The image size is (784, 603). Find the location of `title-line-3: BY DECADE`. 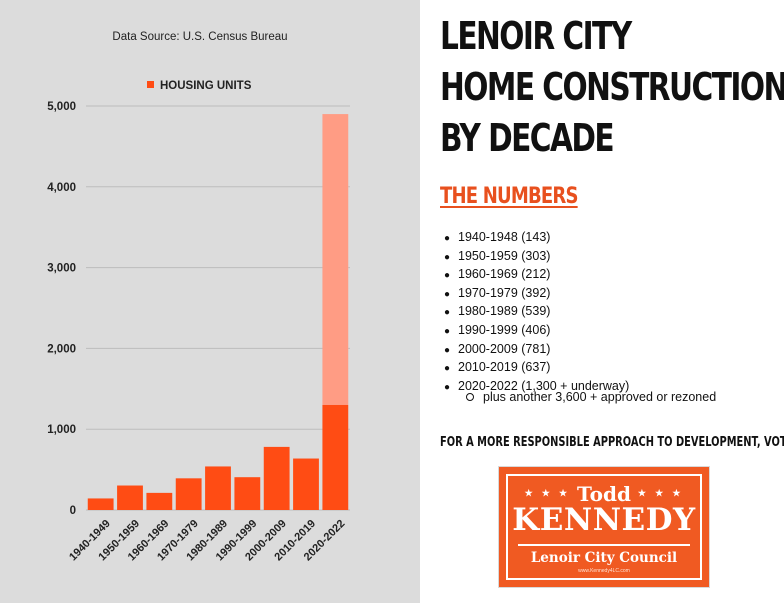

title-line-3: BY DECADE is located at coordinates (527, 138).